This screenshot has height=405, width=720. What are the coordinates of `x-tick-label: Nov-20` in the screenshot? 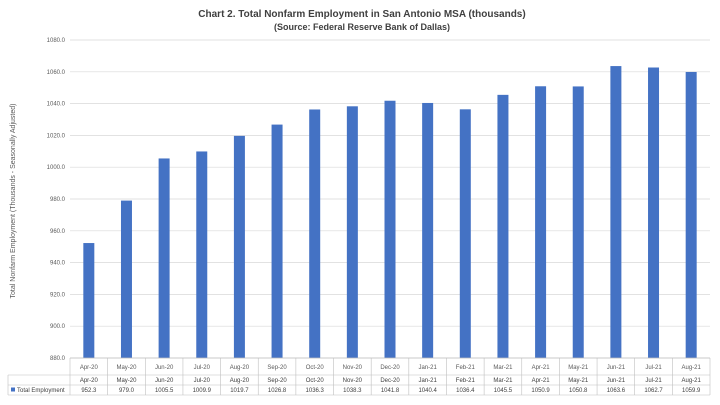 It's located at (353, 368).